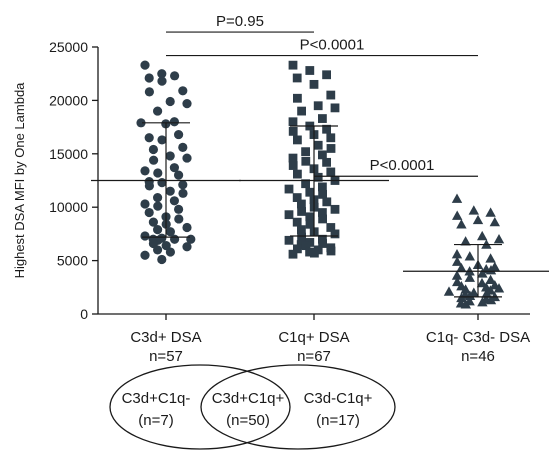 This screenshot has height=450, width=549. What do you see at coordinates (298, 407) in the screenshot?
I see `venn-right-ellipse` at bounding box center [298, 407].